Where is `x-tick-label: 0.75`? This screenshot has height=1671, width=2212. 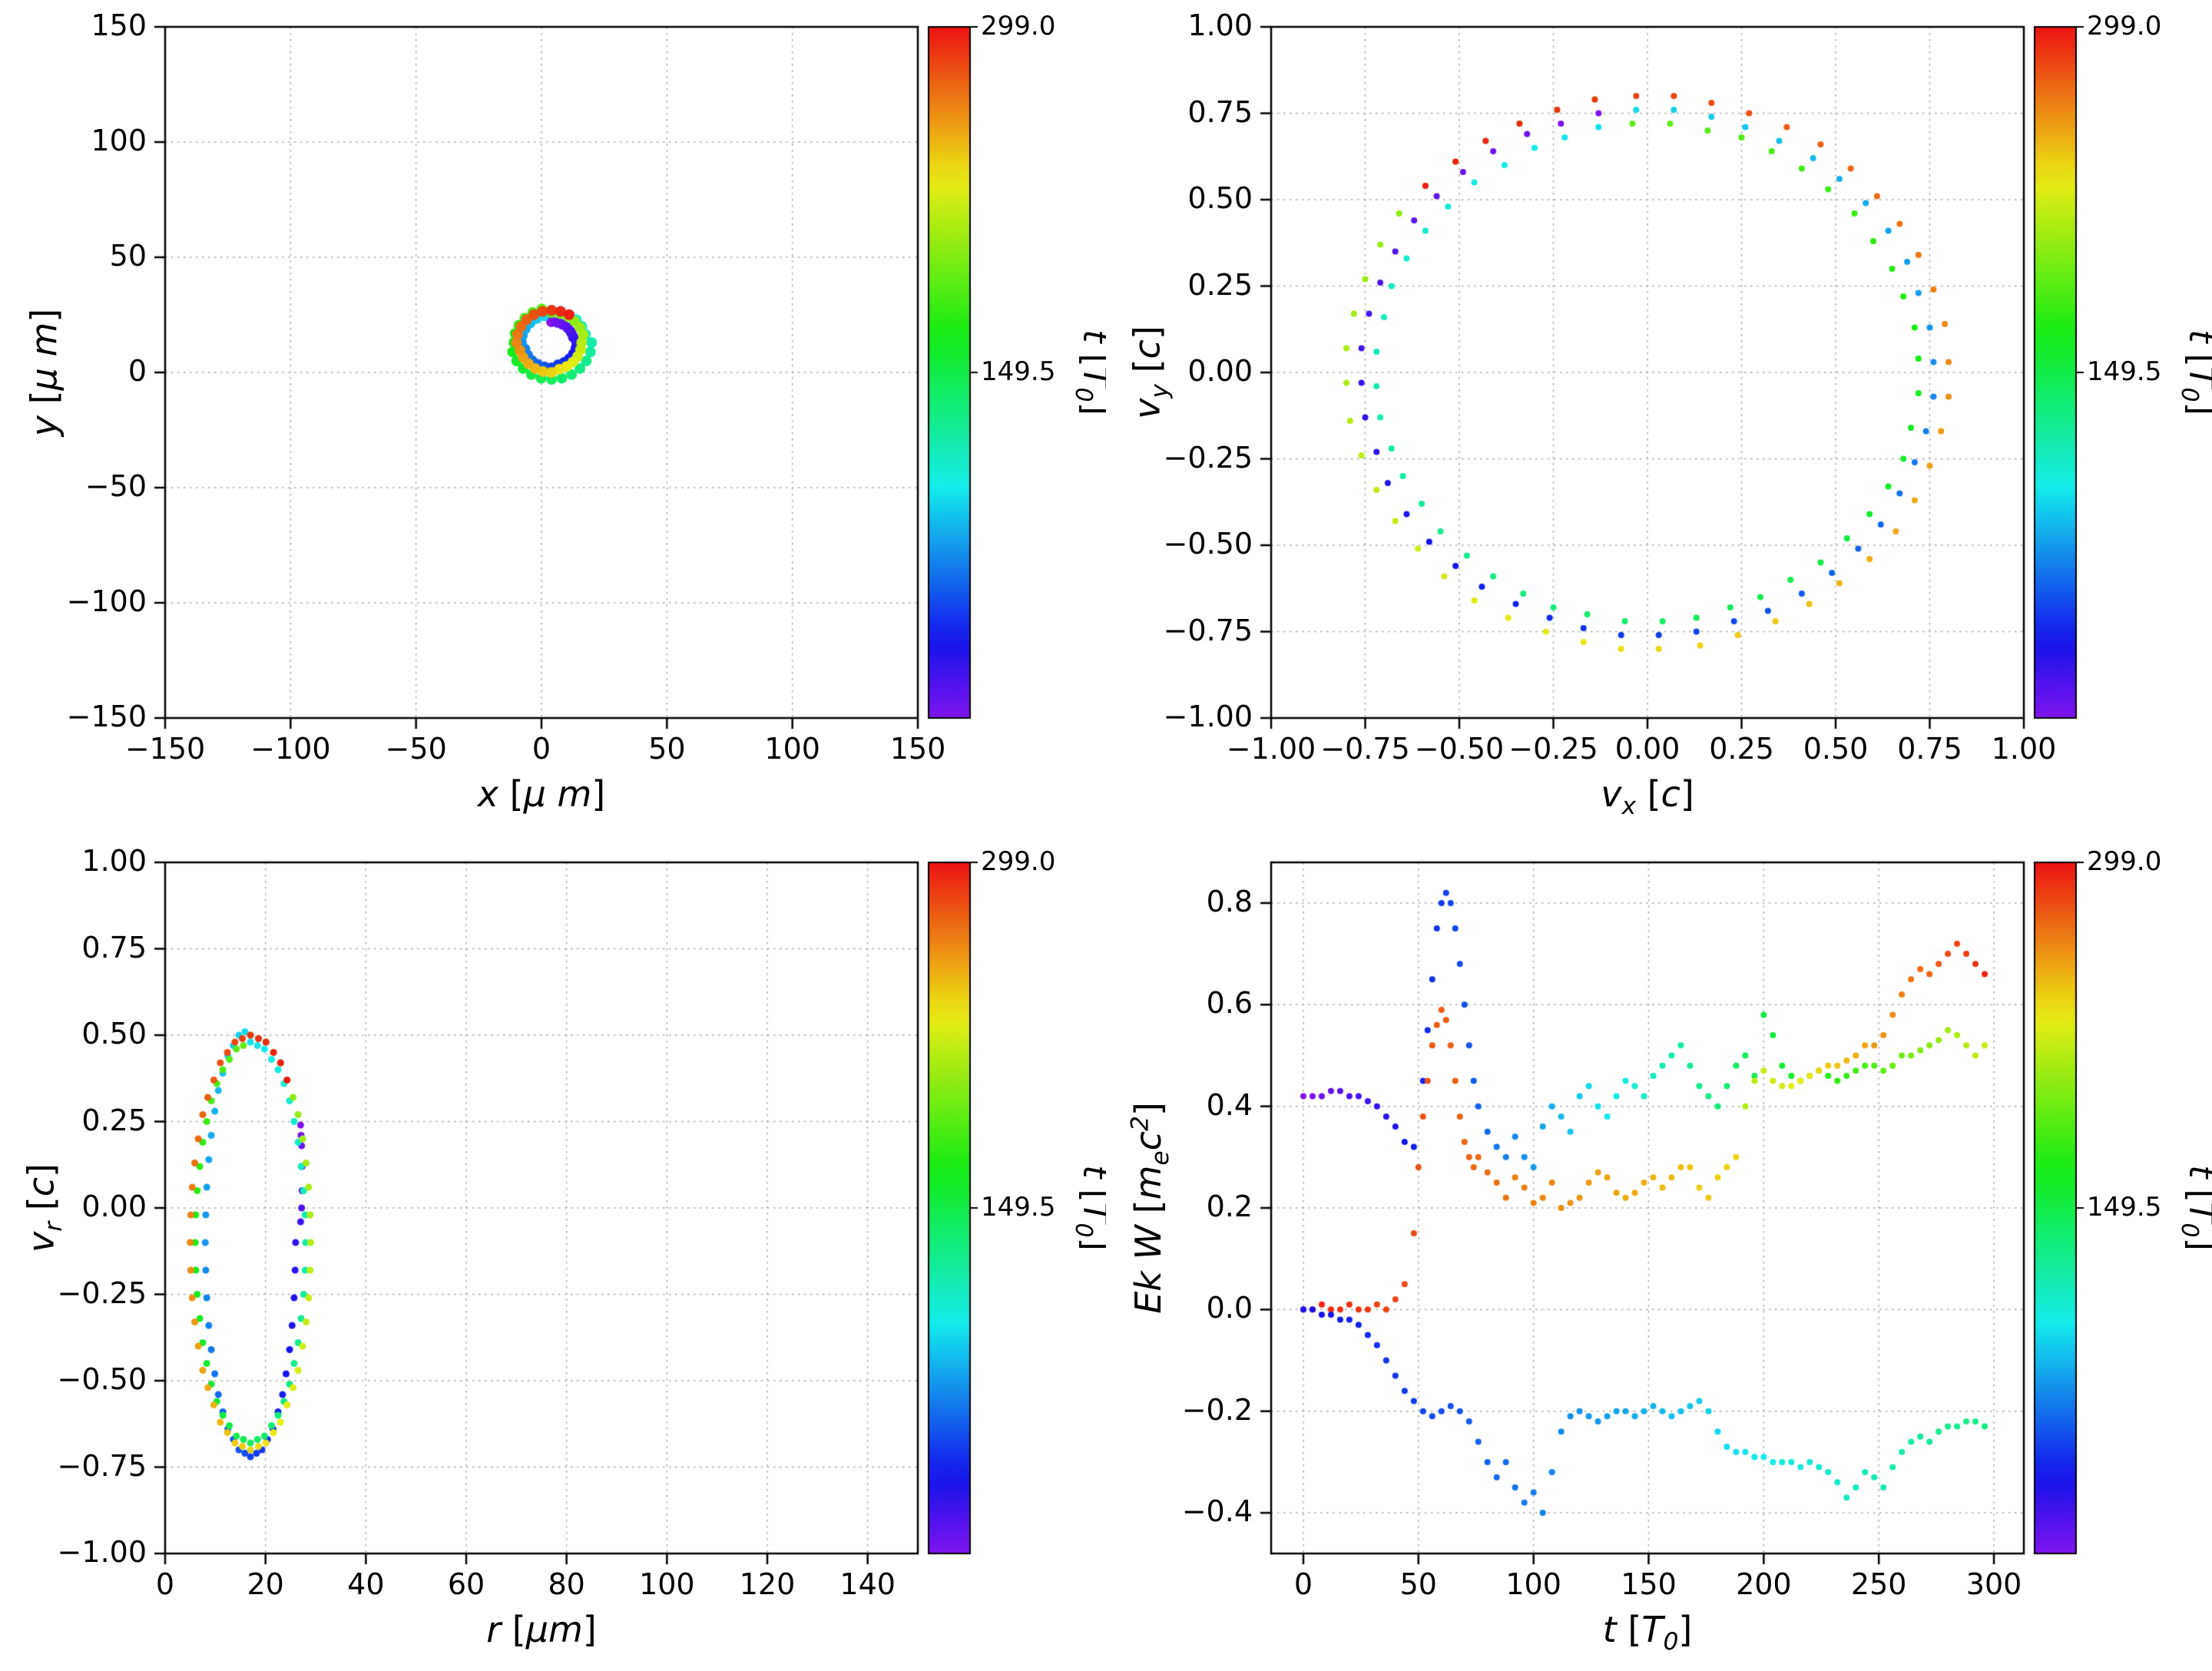 x-tick-label: 0.75 is located at coordinates (1930, 749).